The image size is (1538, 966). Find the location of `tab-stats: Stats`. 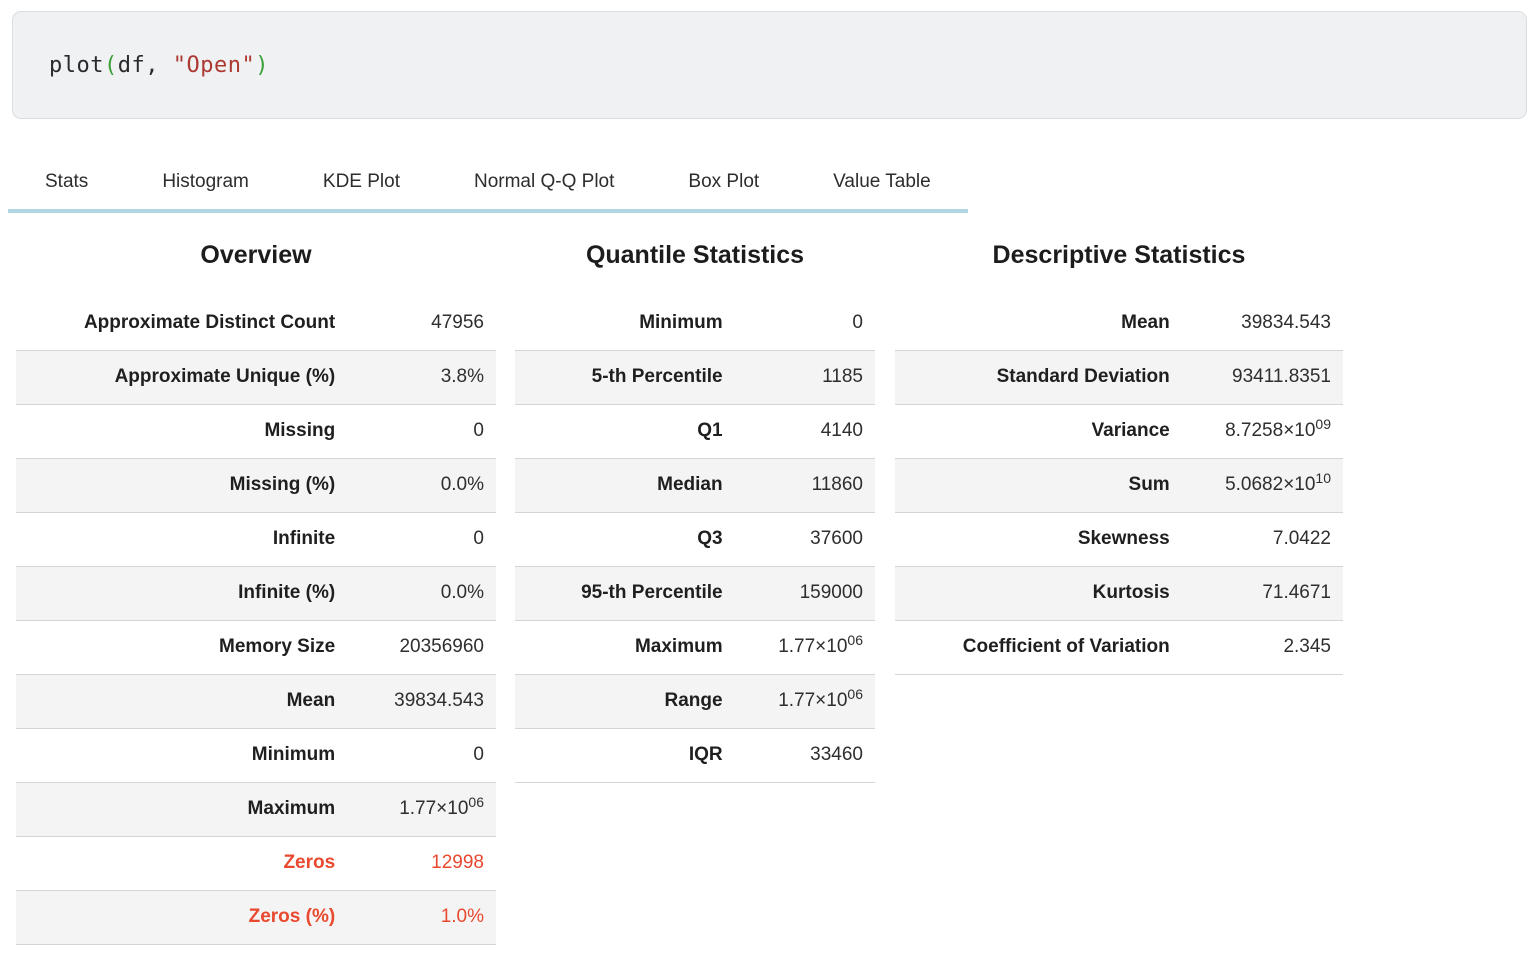

tab-stats: Stats is located at coordinates (67, 181).